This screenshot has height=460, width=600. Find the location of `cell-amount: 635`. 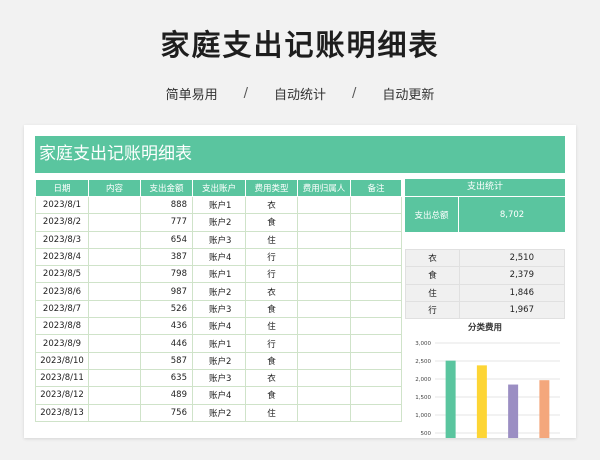

cell-amount: 635 is located at coordinates (166, 378).